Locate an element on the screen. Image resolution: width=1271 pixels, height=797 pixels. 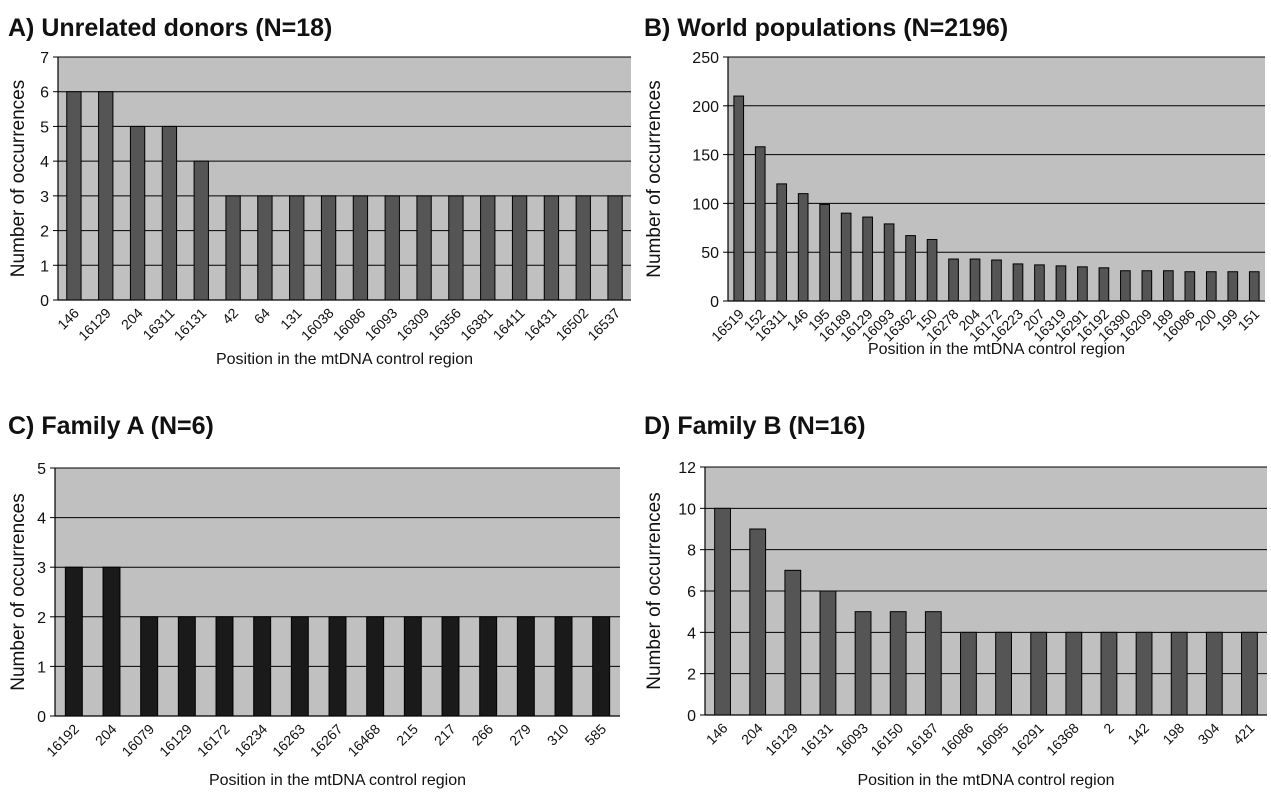
x-tick-label: 16468 is located at coordinates (363, 740).